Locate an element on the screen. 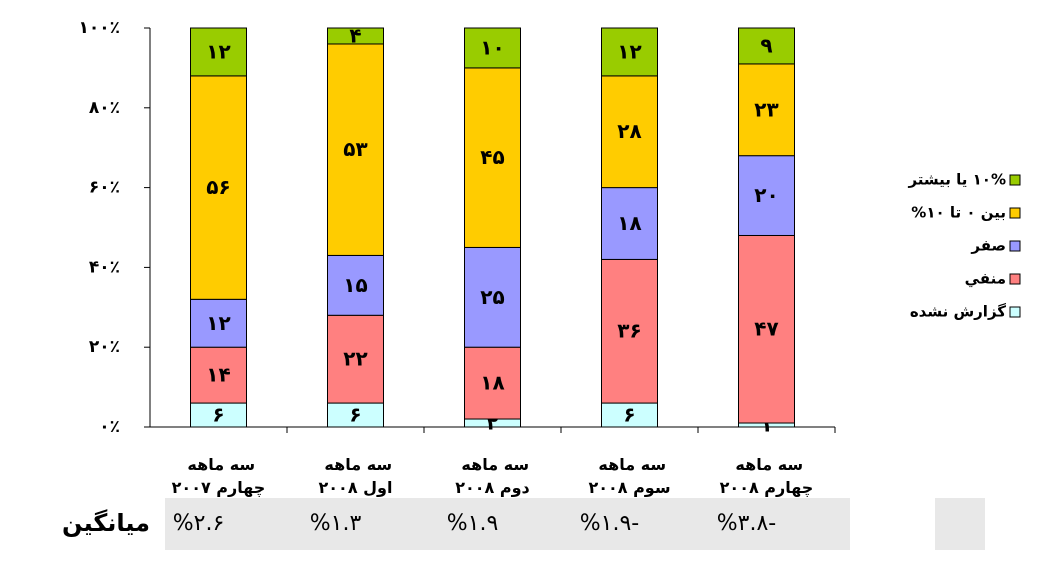 This screenshot has height=566, width=1037. value-label: ۲۲ is located at coordinates (355, 359).